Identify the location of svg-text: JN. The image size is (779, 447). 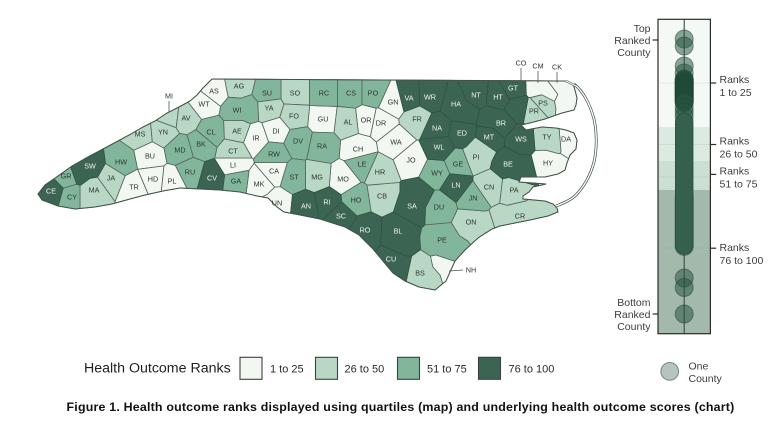
(473, 198).